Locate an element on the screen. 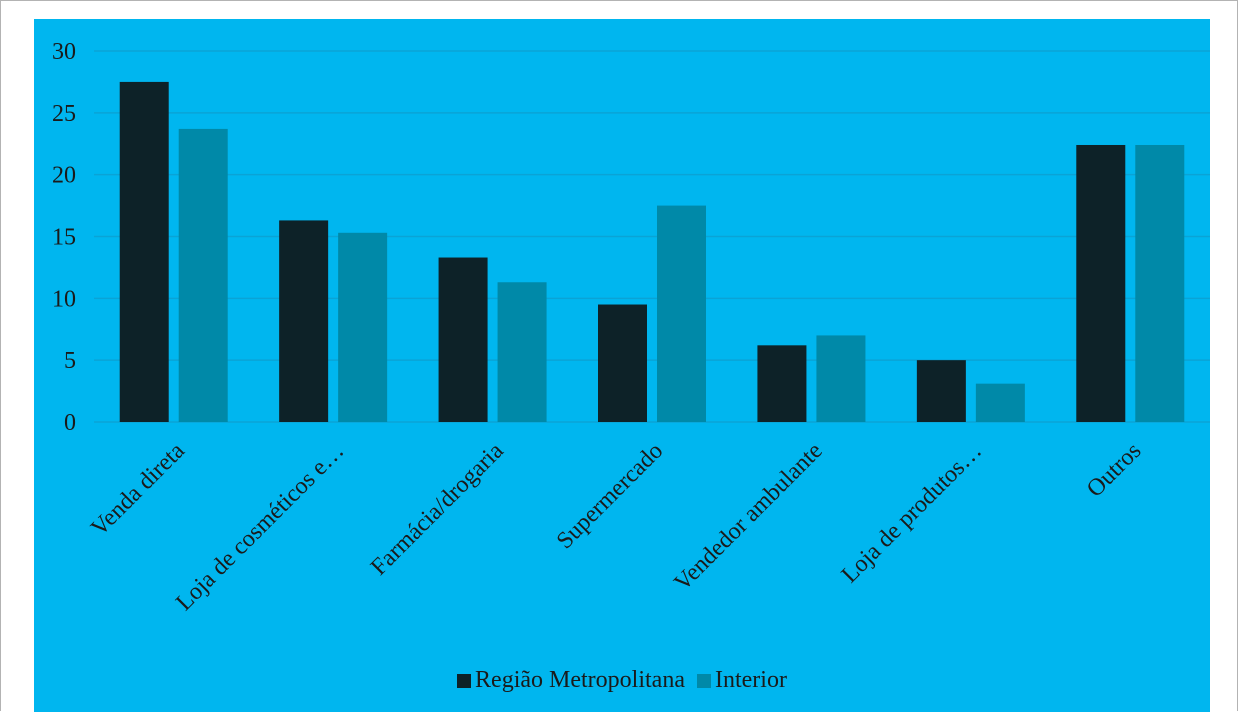 The width and height of the screenshot is (1238, 712). legend-swatch-regiao-metropolitana is located at coordinates (464, 680).